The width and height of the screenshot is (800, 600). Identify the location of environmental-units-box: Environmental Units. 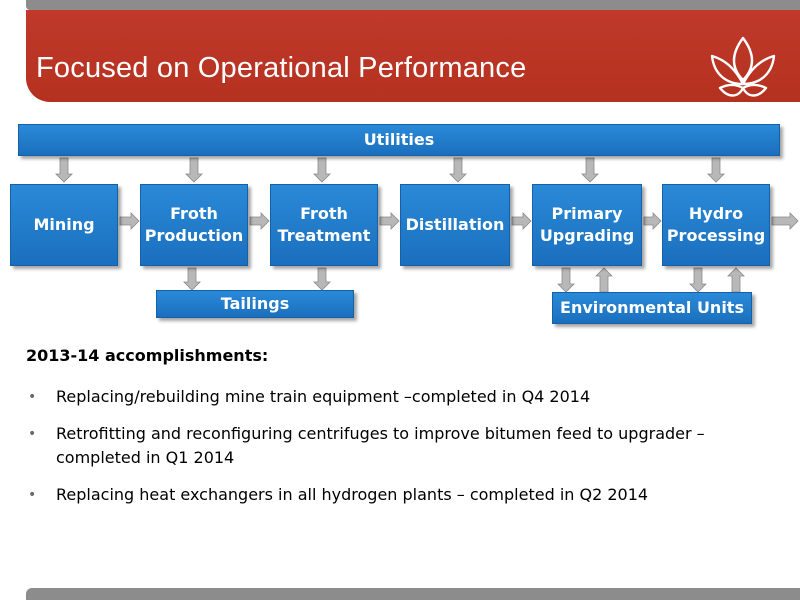
(652, 308).